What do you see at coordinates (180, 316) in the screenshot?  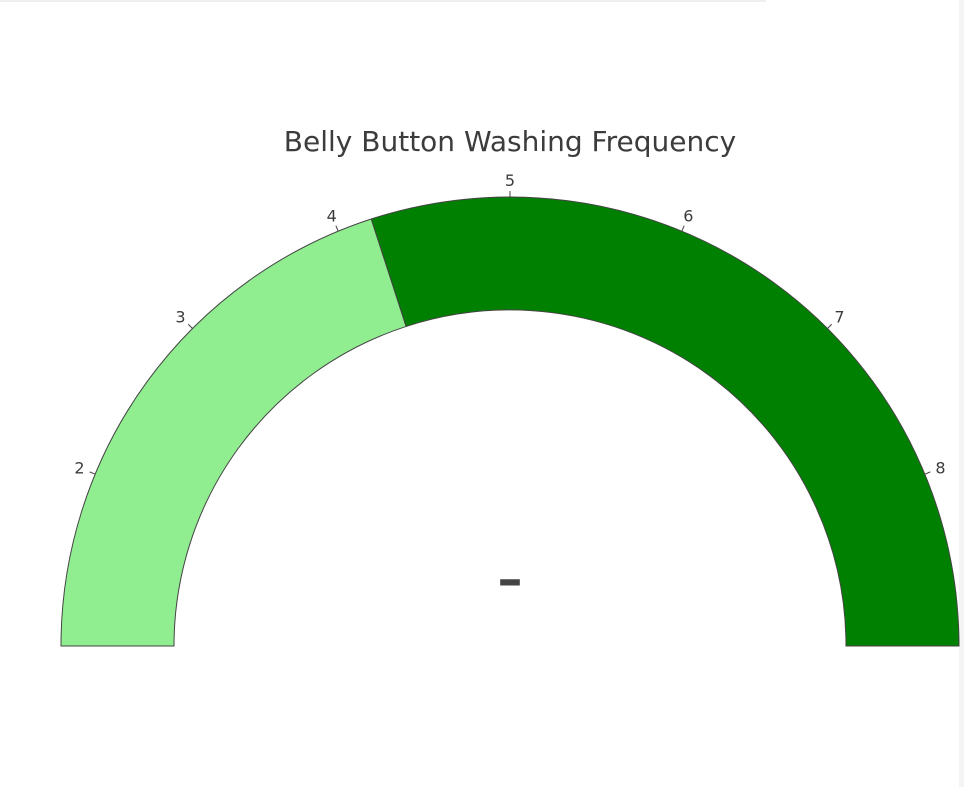 I see `gauge-tick-label: 3` at bounding box center [180, 316].